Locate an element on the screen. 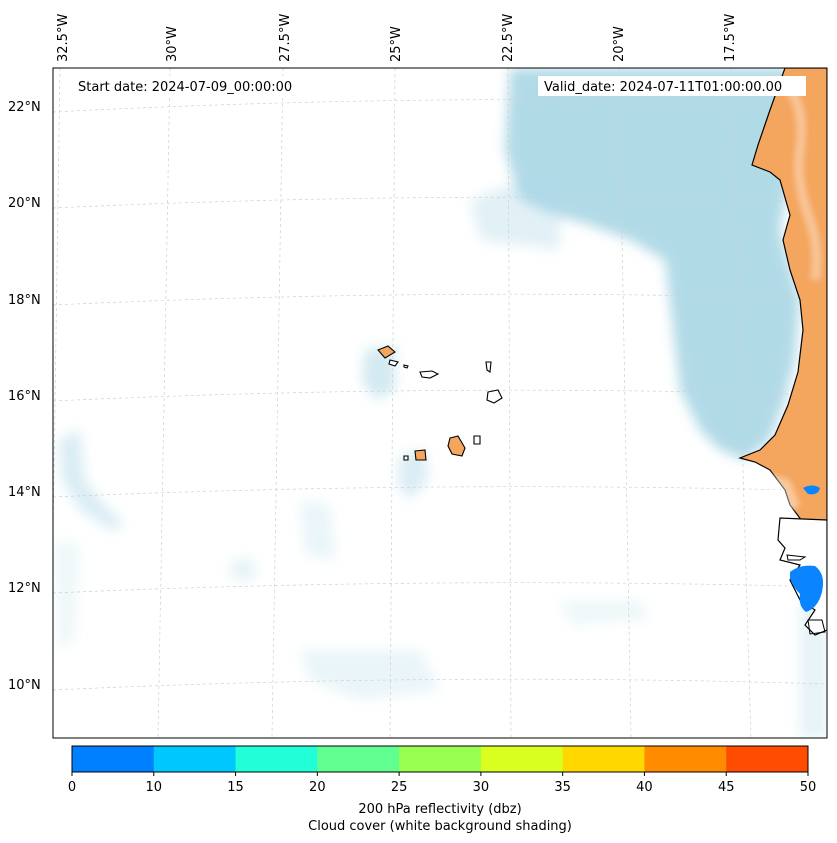 The width and height of the screenshot is (837, 843). start-date-box: Start date: 2024-07-09_00:00:00 is located at coordinates (191, 86).